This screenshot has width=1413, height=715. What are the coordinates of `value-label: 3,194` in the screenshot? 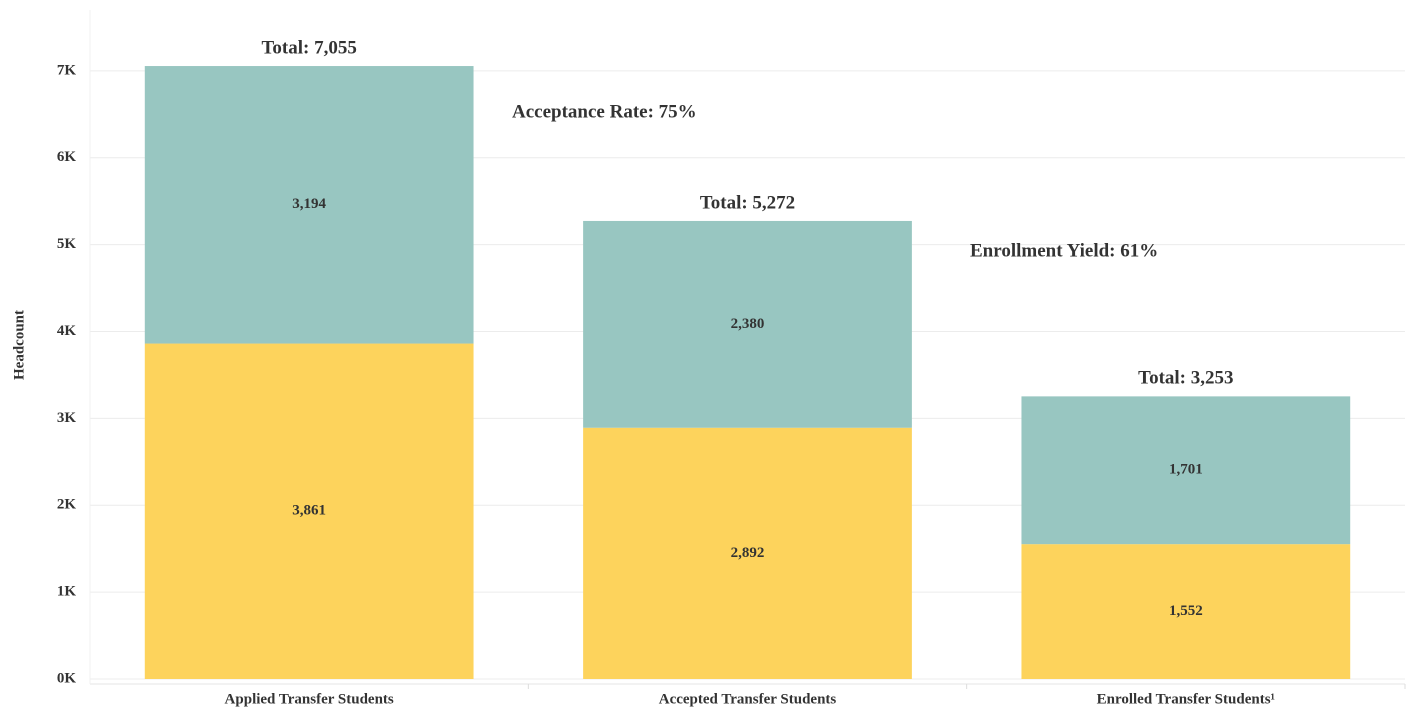 It's located at (309, 204).